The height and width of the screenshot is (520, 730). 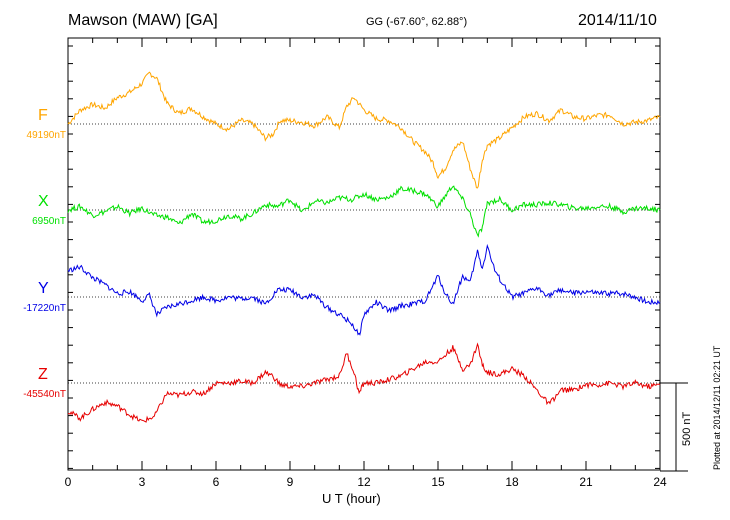 What do you see at coordinates (68, 482) in the screenshot?
I see `x-tick-label: 0` at bounding box center [68, 482].